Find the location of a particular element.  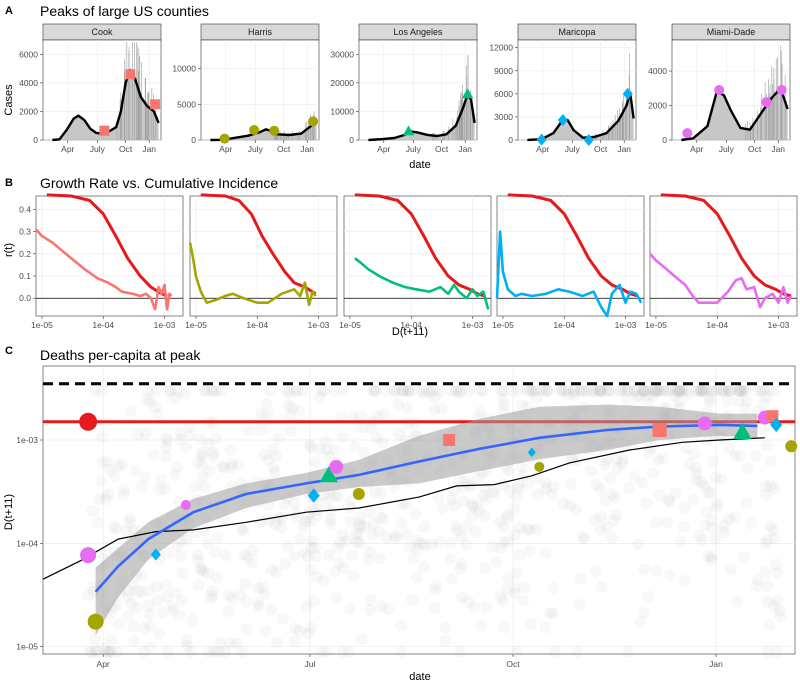

y-tick-label: 5000 is located at coordinates (186, 104).